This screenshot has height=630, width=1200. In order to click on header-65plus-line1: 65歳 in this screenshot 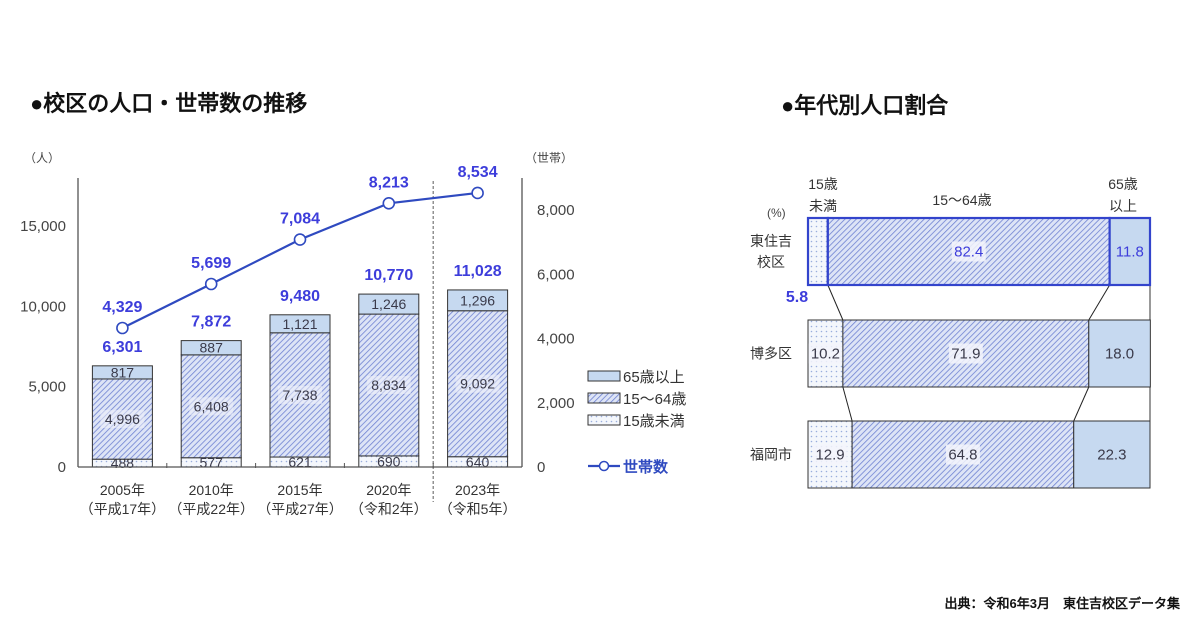, I will do `click(1123, 184)`.